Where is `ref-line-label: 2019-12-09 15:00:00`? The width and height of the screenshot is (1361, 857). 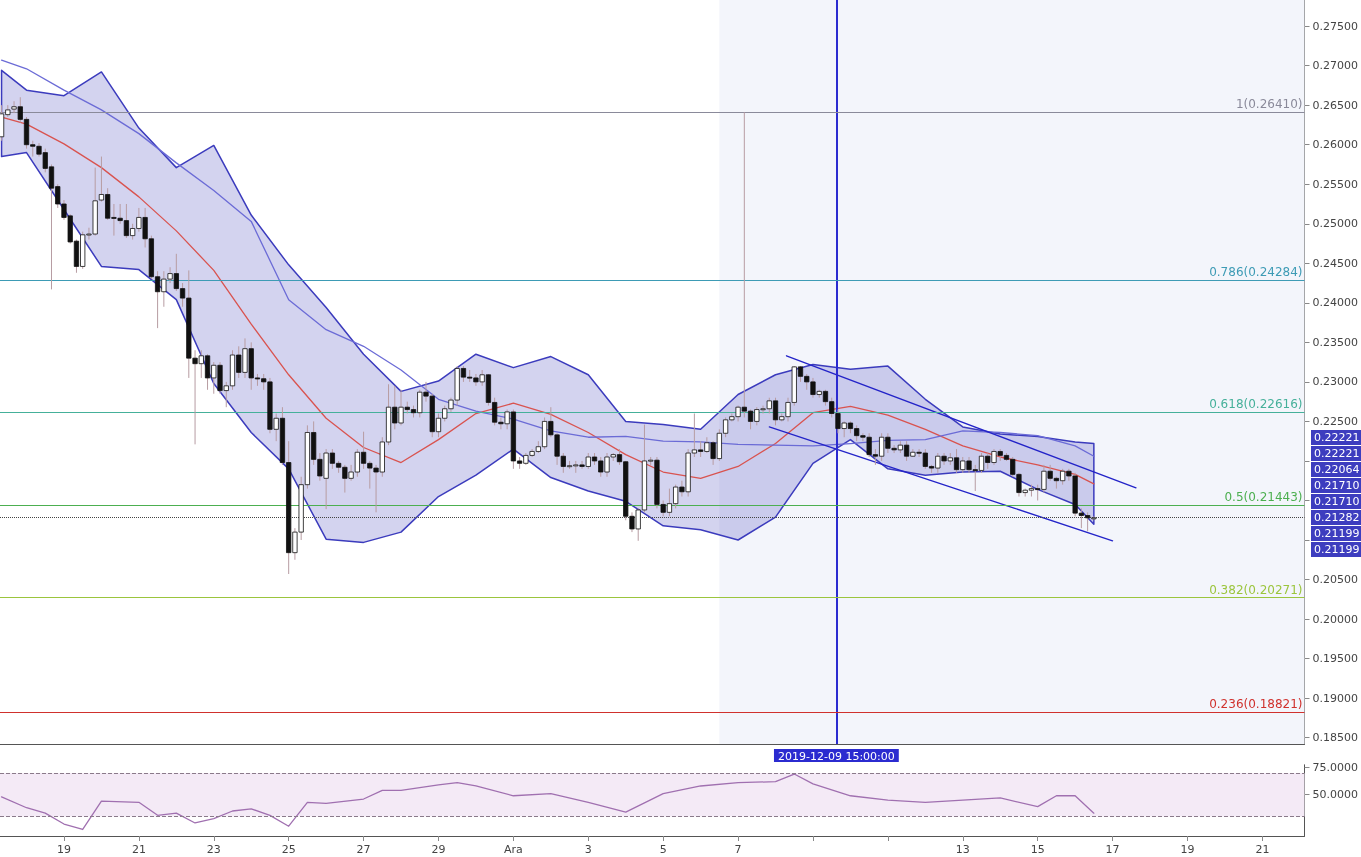
ref-line-label: 2019-12-09 15:00:00 is located at coordinates (836, 756).